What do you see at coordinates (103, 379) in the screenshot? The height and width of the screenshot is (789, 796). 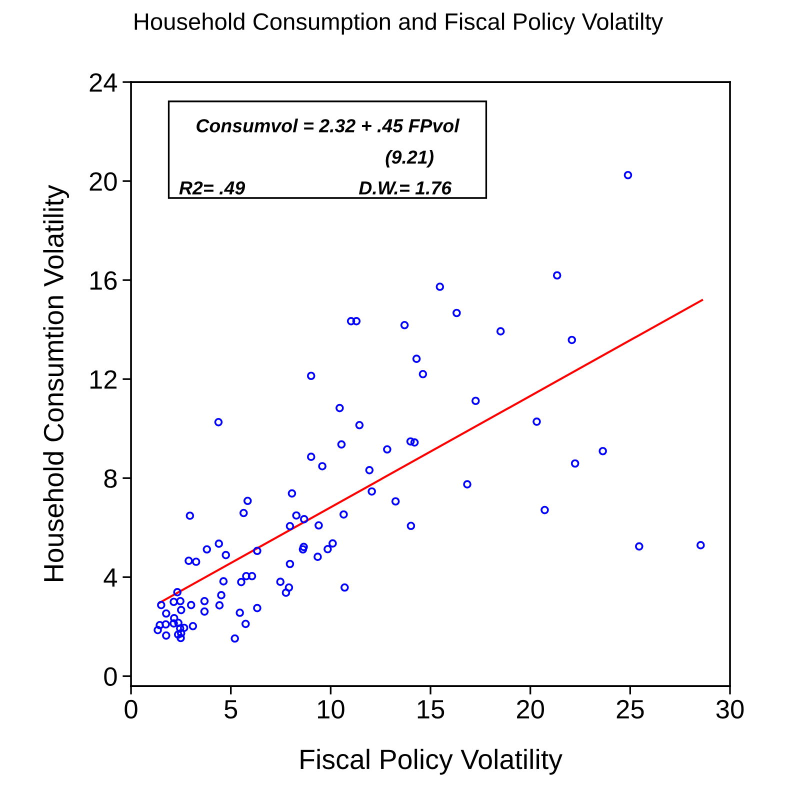 I see `y-tick-label: 12` at bounding box center [103, 379].